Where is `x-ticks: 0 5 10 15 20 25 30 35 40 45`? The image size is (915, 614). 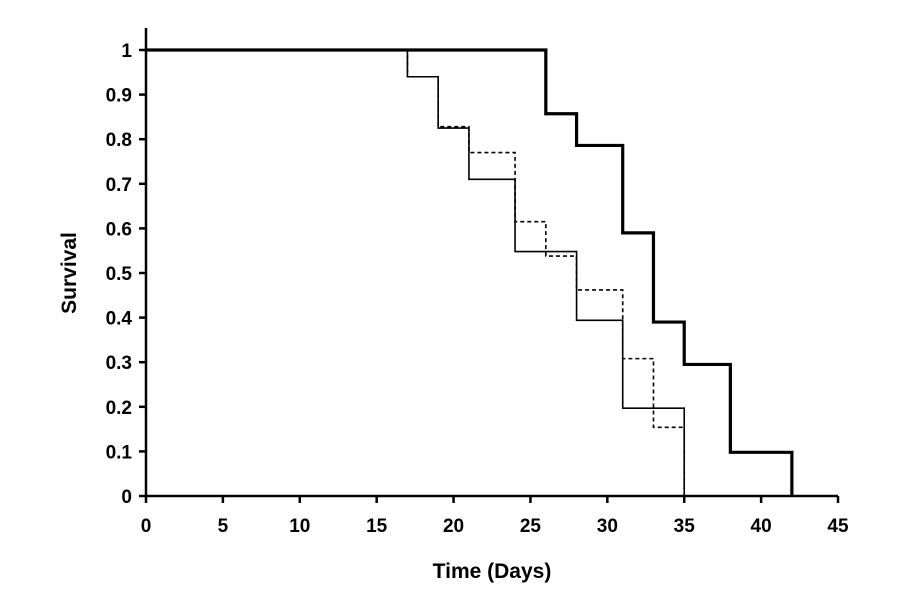
x-ticks: 0 5 10 15 20 25 30 35 40 45 is located at coordinates (495, 516).